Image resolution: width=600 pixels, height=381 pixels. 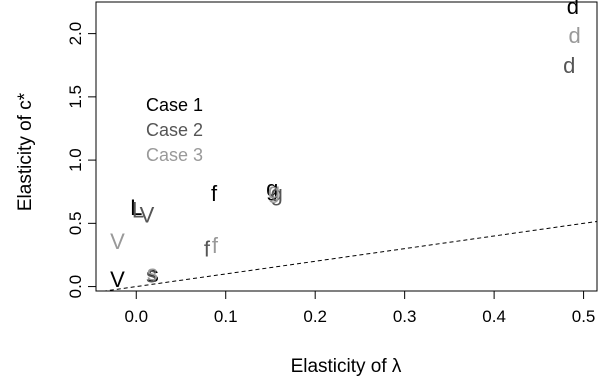 I want to click on legend-entry: Case 1, so click(x=174, y=105).